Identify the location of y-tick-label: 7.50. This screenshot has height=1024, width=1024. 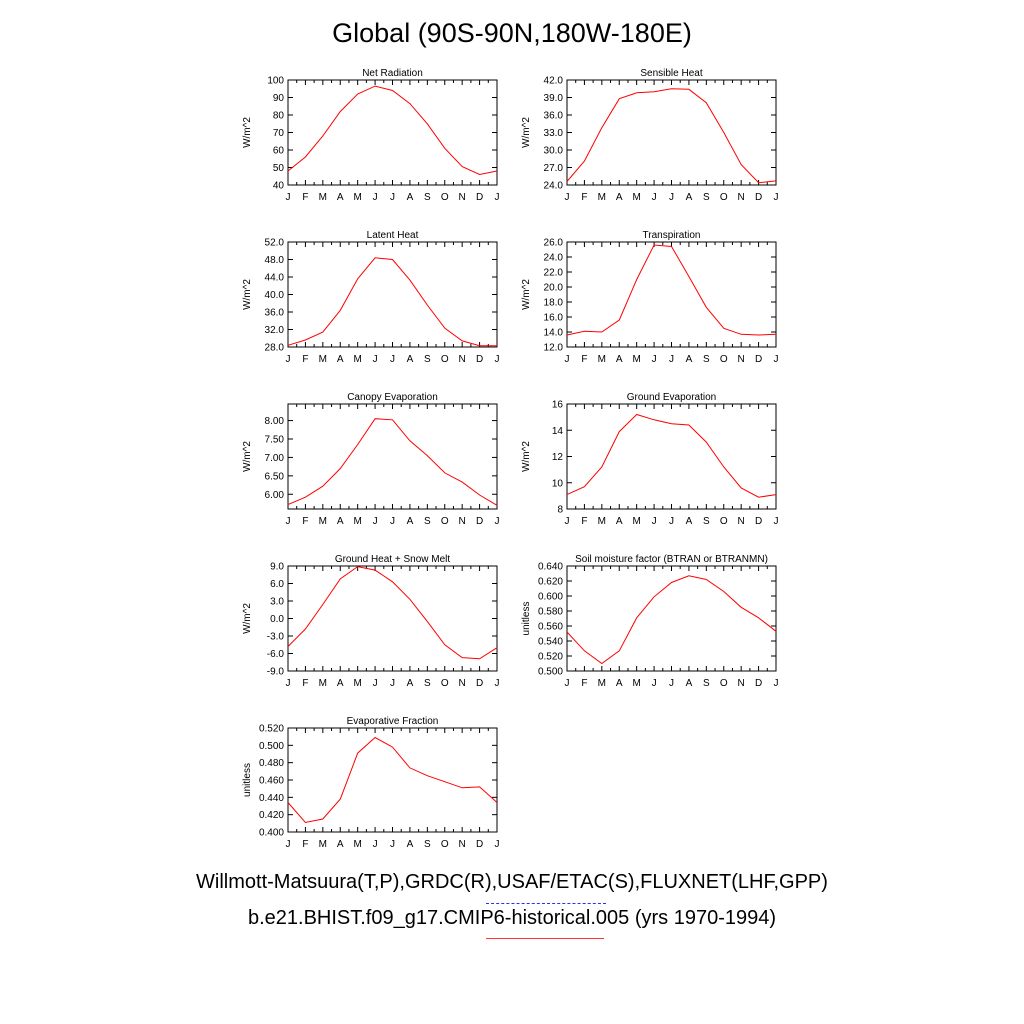
(275, 440).